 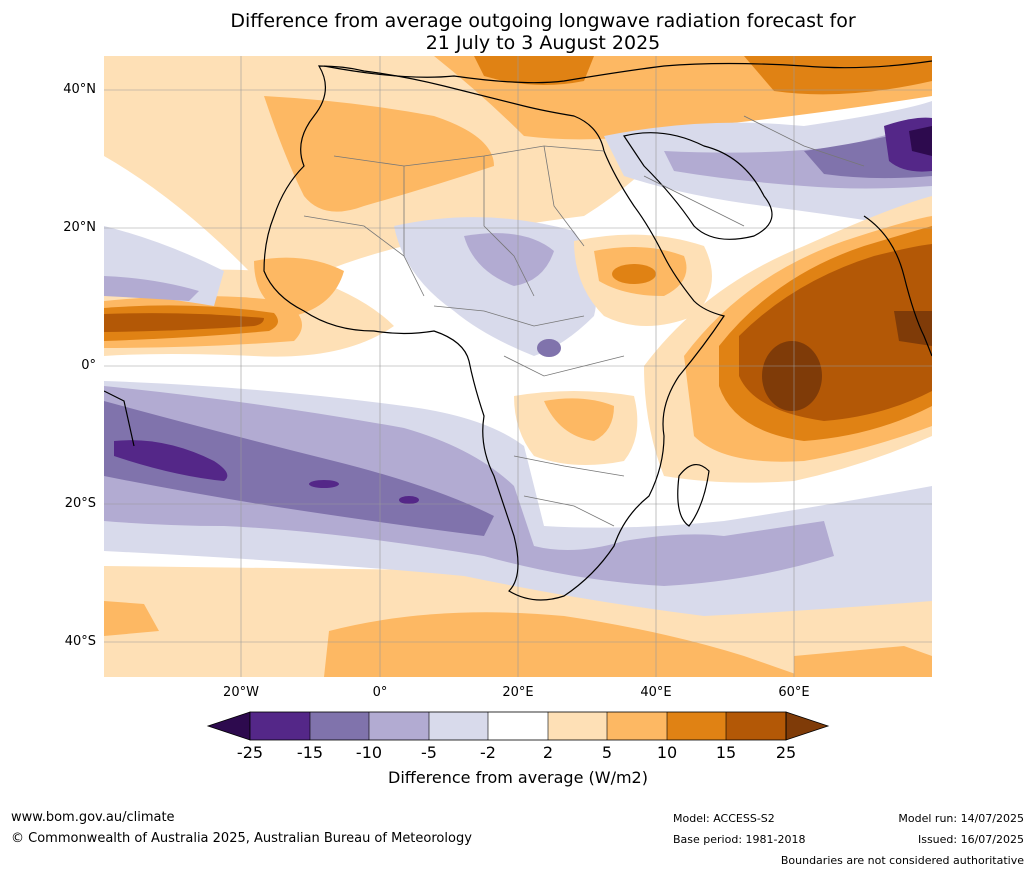 I want to click on colorbar-label: -10, so click(x=369, y=752).